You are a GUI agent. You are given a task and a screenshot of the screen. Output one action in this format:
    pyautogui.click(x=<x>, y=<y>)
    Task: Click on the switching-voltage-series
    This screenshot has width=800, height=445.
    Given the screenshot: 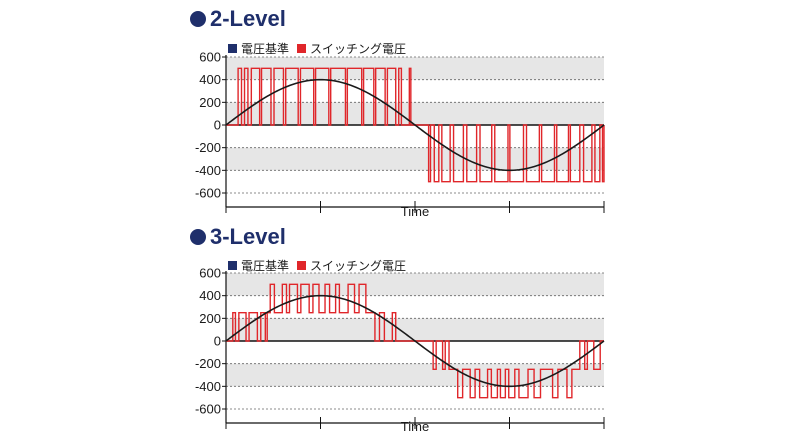 What is the action you would take?
    pyautogui.click(x=415, y=125)
    